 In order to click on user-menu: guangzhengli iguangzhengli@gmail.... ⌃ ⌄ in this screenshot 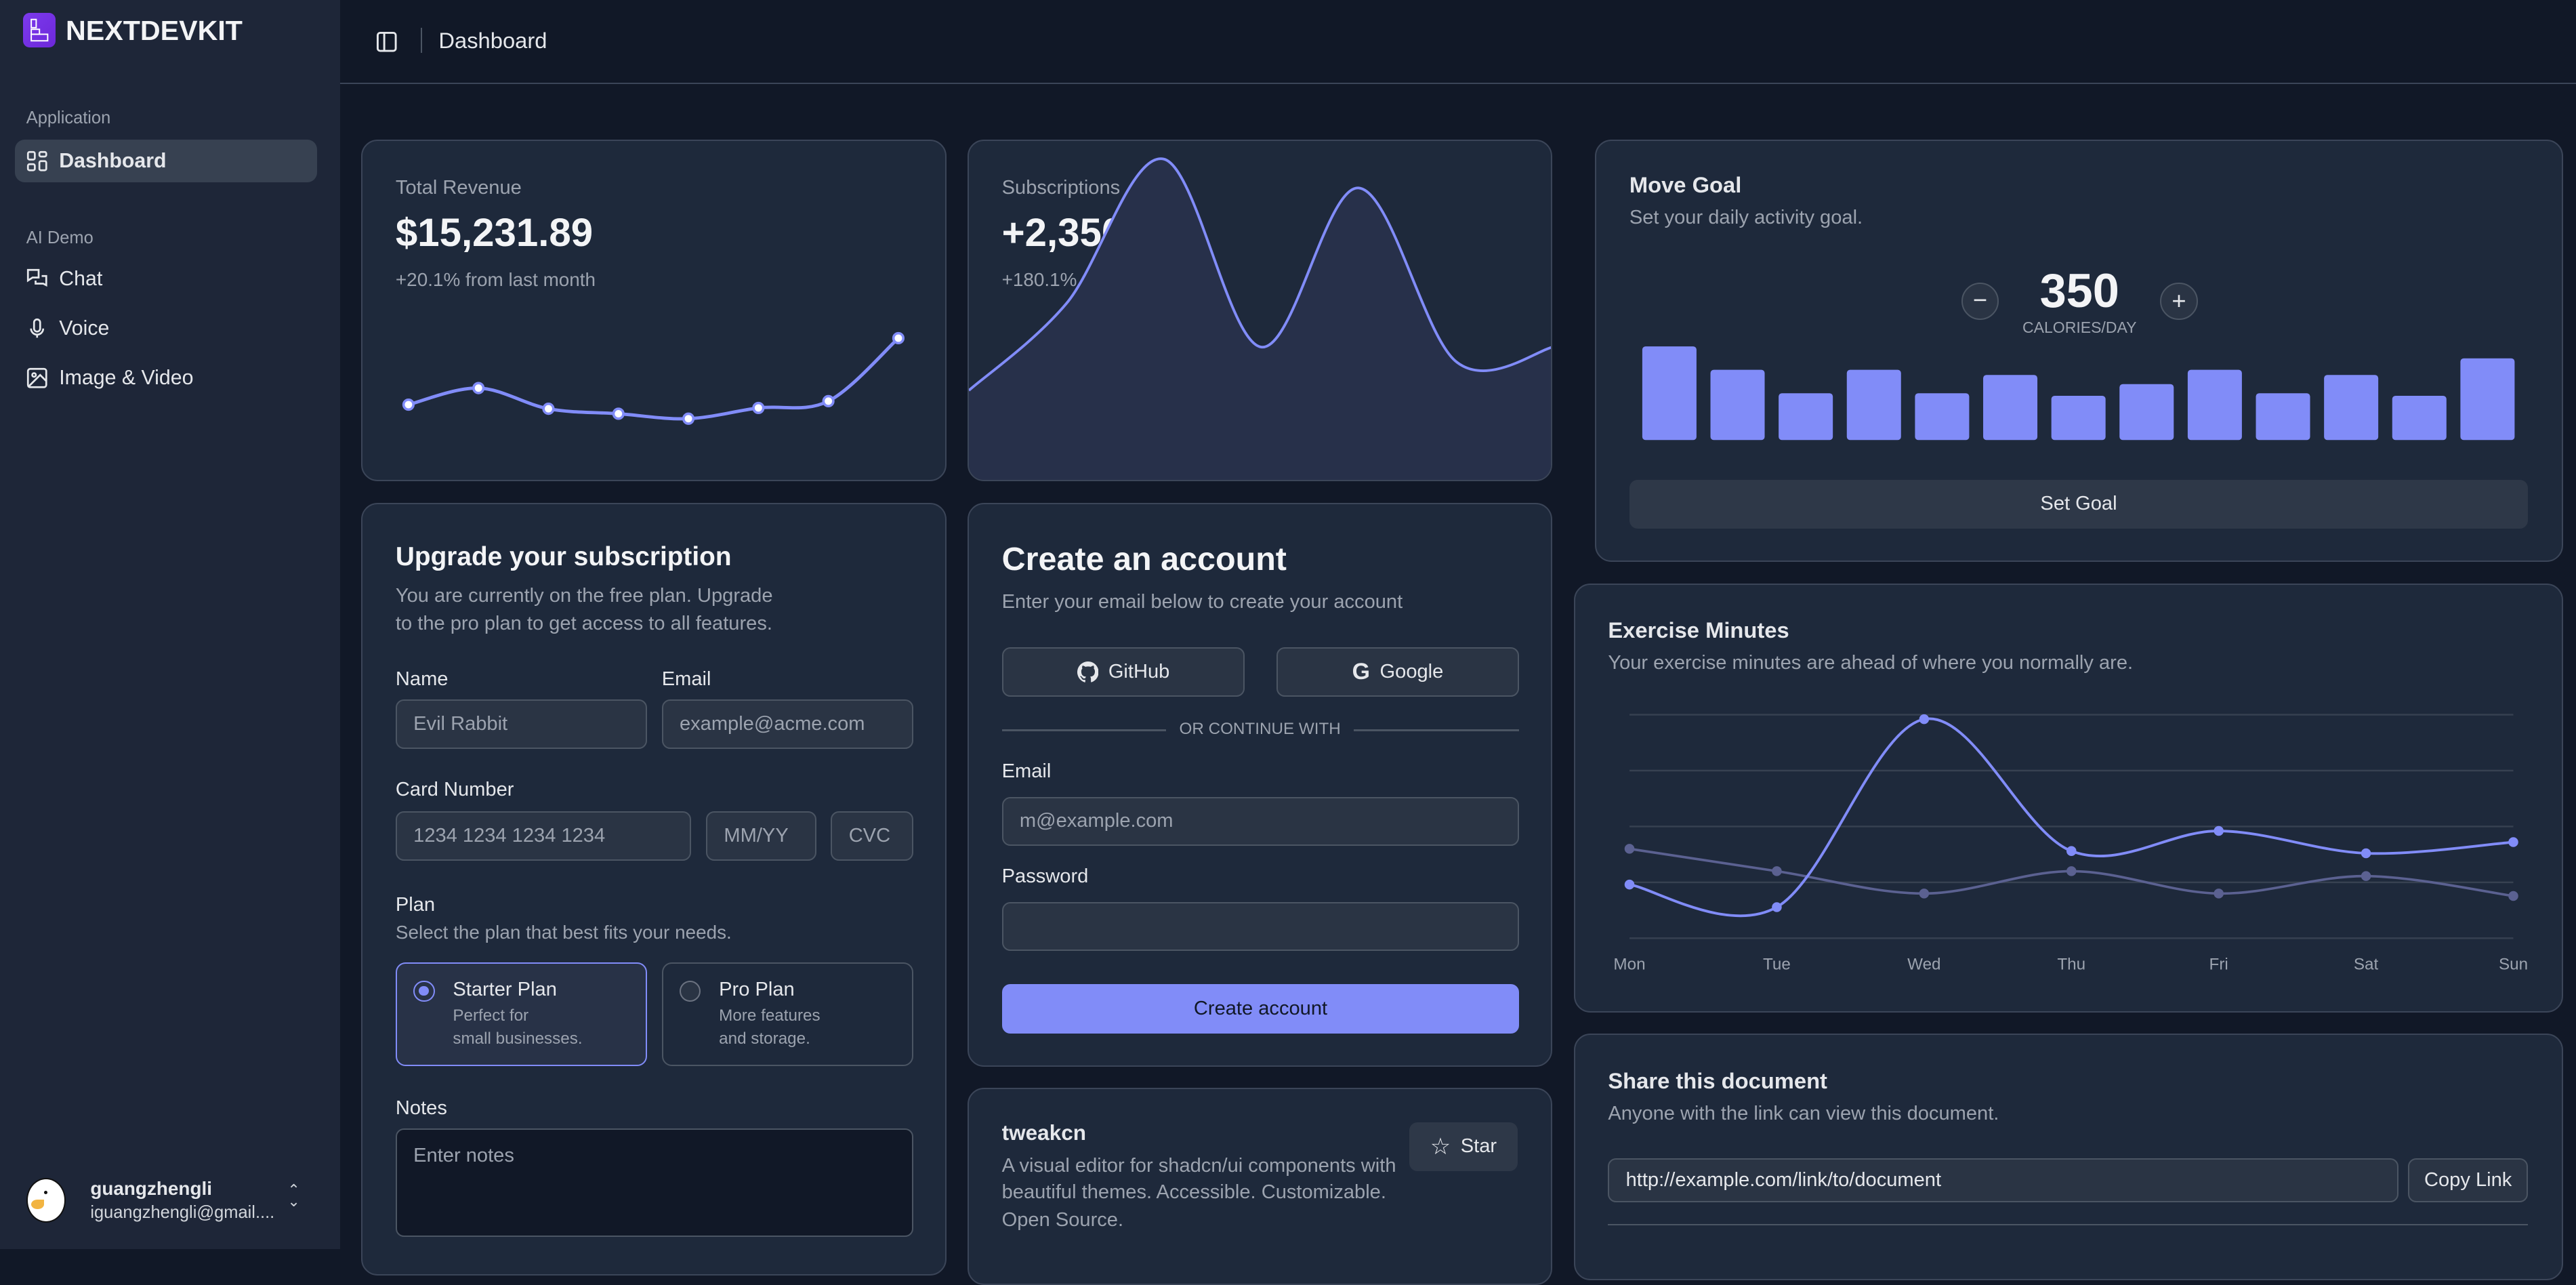, I will do `click(166, 1201)`.